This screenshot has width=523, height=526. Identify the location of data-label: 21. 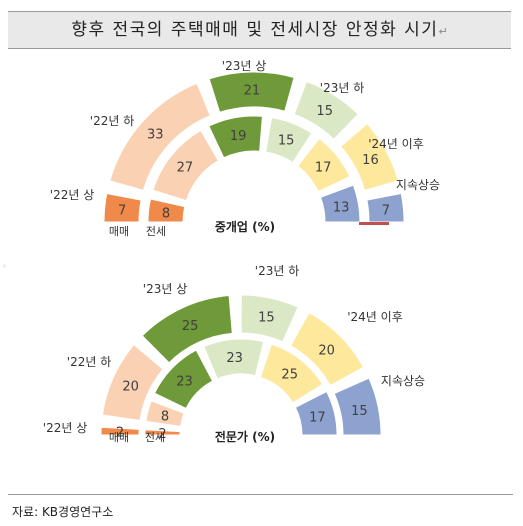
(252, 91).